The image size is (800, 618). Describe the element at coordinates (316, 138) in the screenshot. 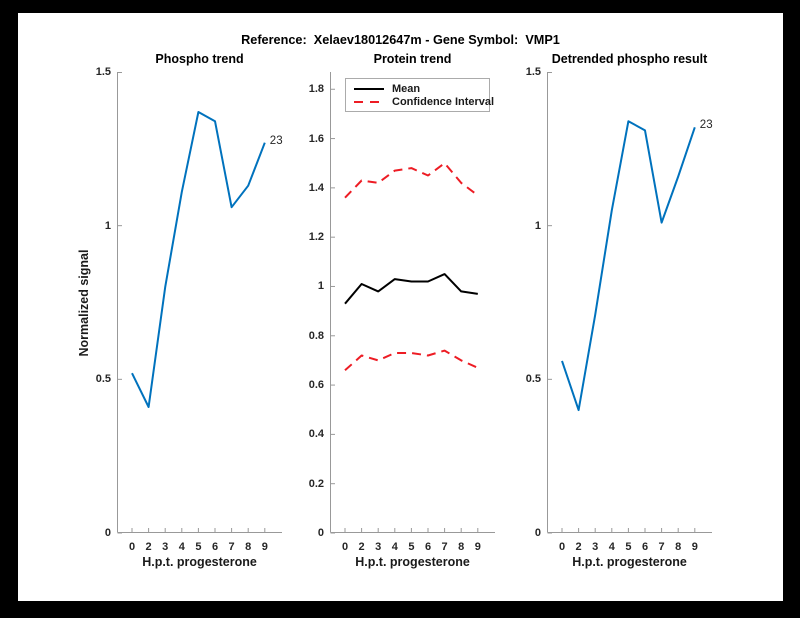

I see `y-tick-label: 1.6` at that location.